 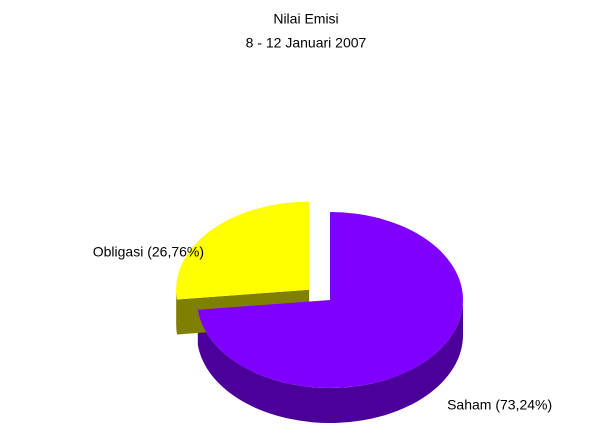 I want to click on chart-subtitle: 8 - 12 Januari 2007, so click(x=306, y=43).